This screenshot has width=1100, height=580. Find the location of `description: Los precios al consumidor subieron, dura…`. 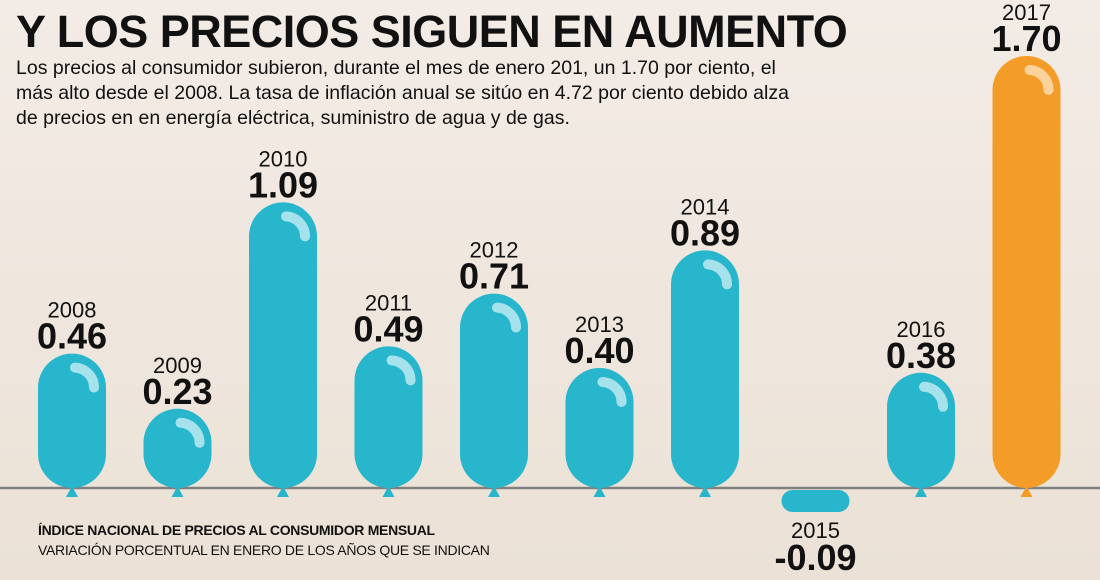

description: Los precios al consumidor subieron, dura… is located at coordinates (402, 93).